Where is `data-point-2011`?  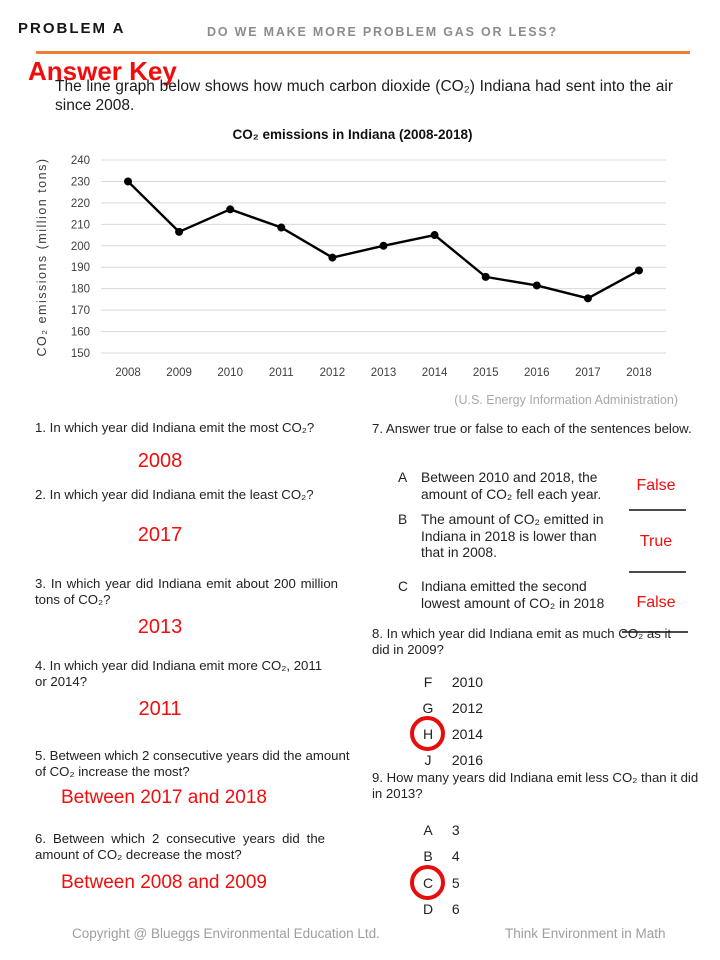
data-point-2011 is located at coordinates (281, 227).